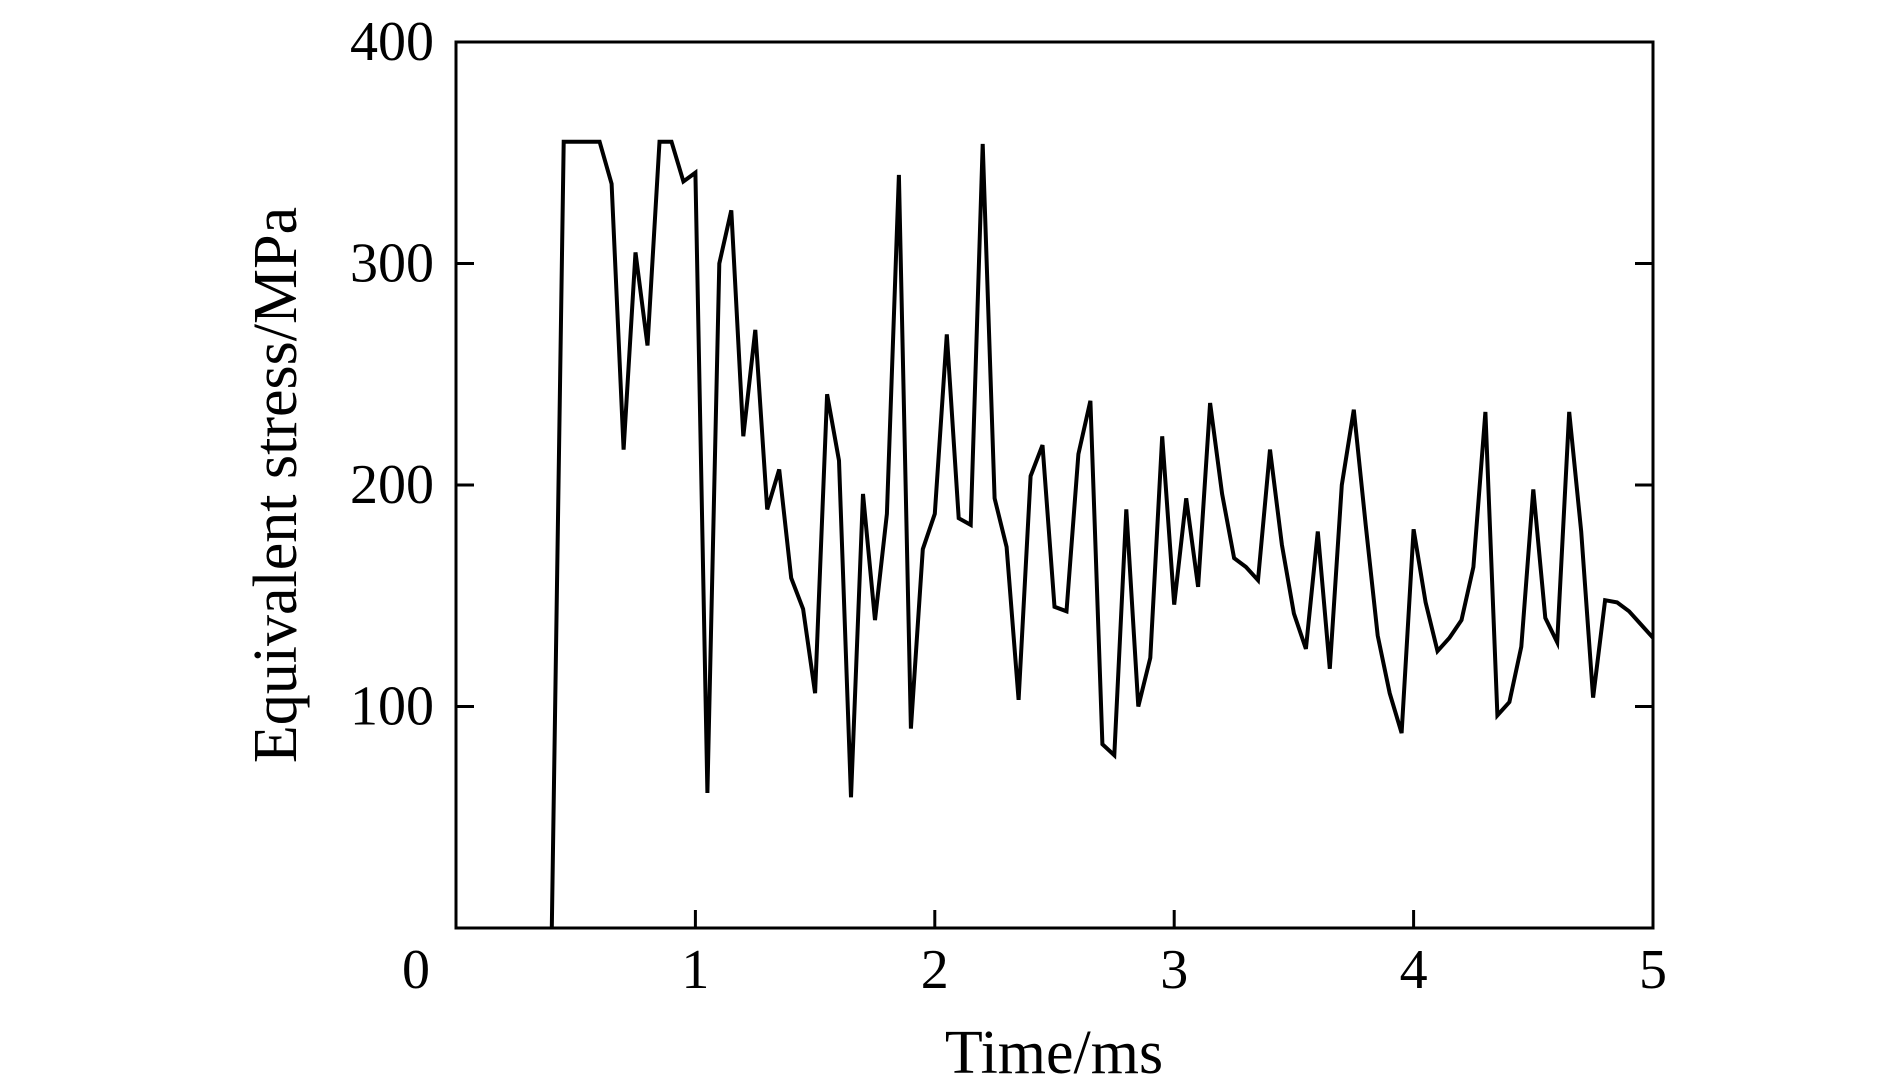 Image resolution: width=1890 pixels, height=1087 pixels. What do you see at coordinates (1054, 1053) in the screenshot?
I see `x-axis-label: Time/ms` at bounding box center [1054, 1053].